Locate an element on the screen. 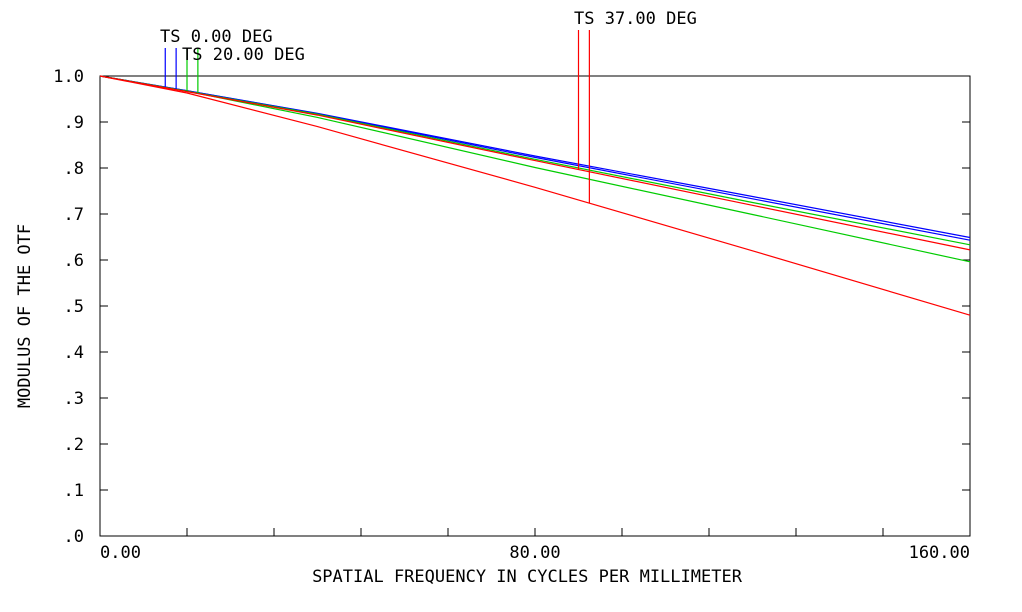 The height and width of the screenshot is (612, 1022). y-tick-label: .2 is located at coordinates (74, 445).